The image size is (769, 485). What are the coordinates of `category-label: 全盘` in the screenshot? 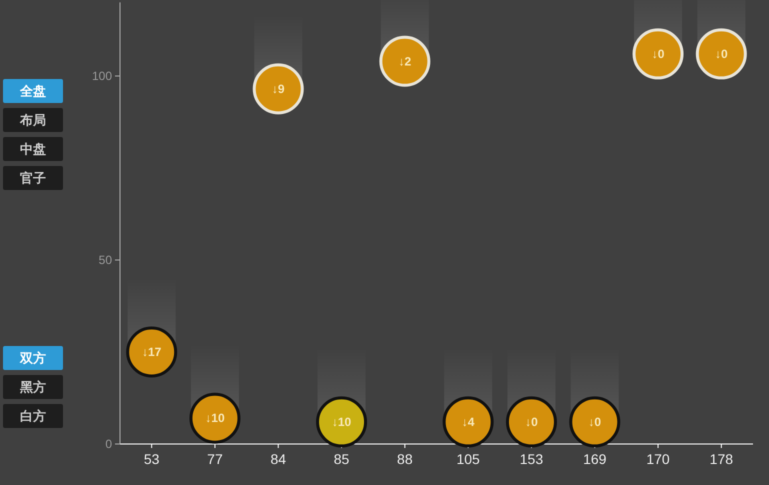 It's located at (32, 91).